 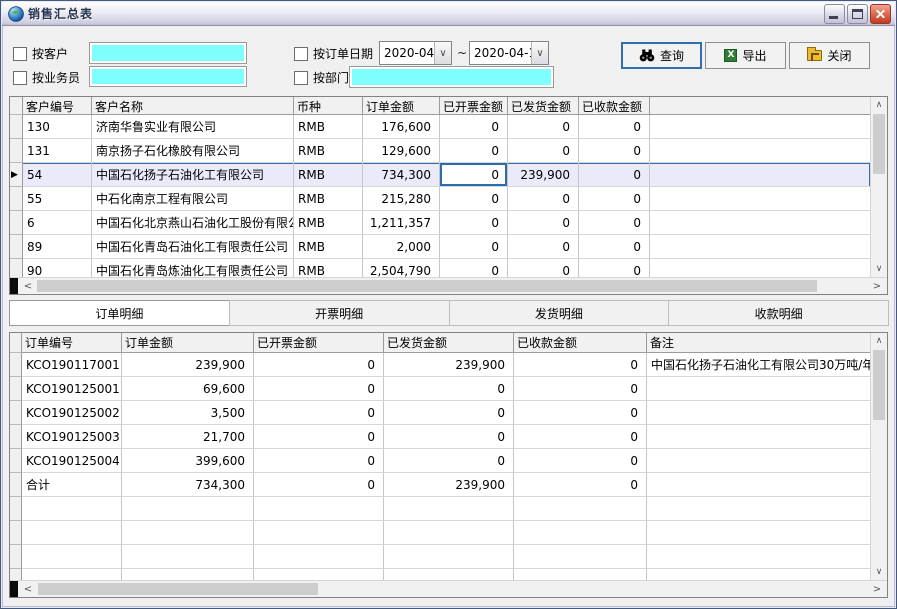 I want to click on minimize-icon, so click(x=833, y=17).